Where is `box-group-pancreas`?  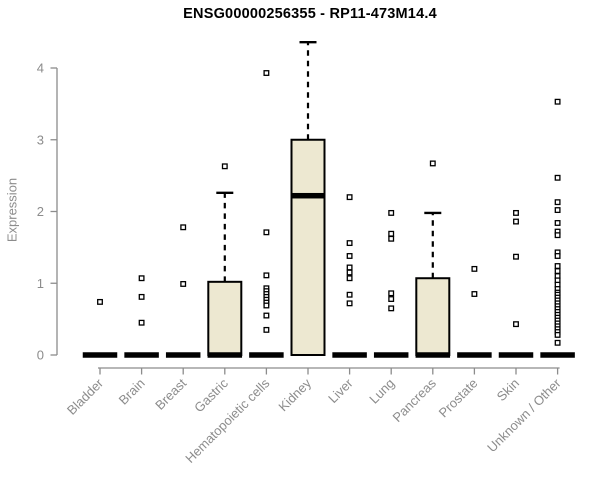 box-group-pancreas is located at coordinates (433, 259).